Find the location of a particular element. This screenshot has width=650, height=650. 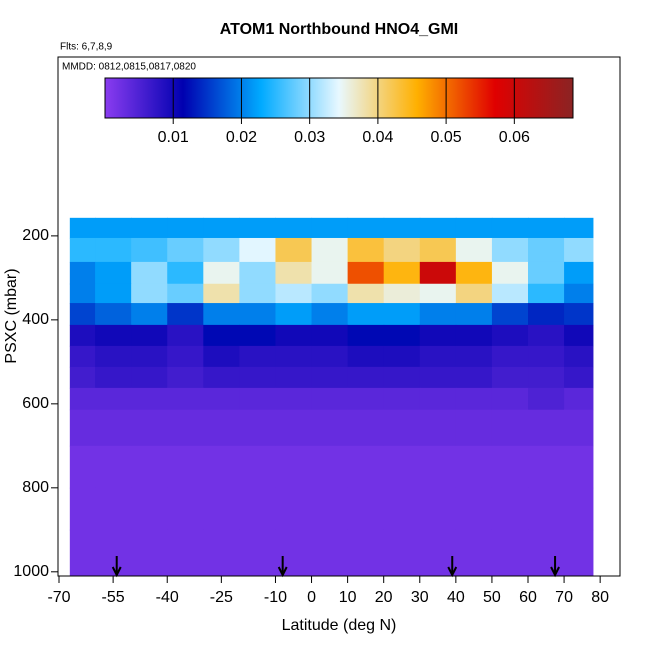

x-tick-label: 60 is located at coordinates (528, 597).